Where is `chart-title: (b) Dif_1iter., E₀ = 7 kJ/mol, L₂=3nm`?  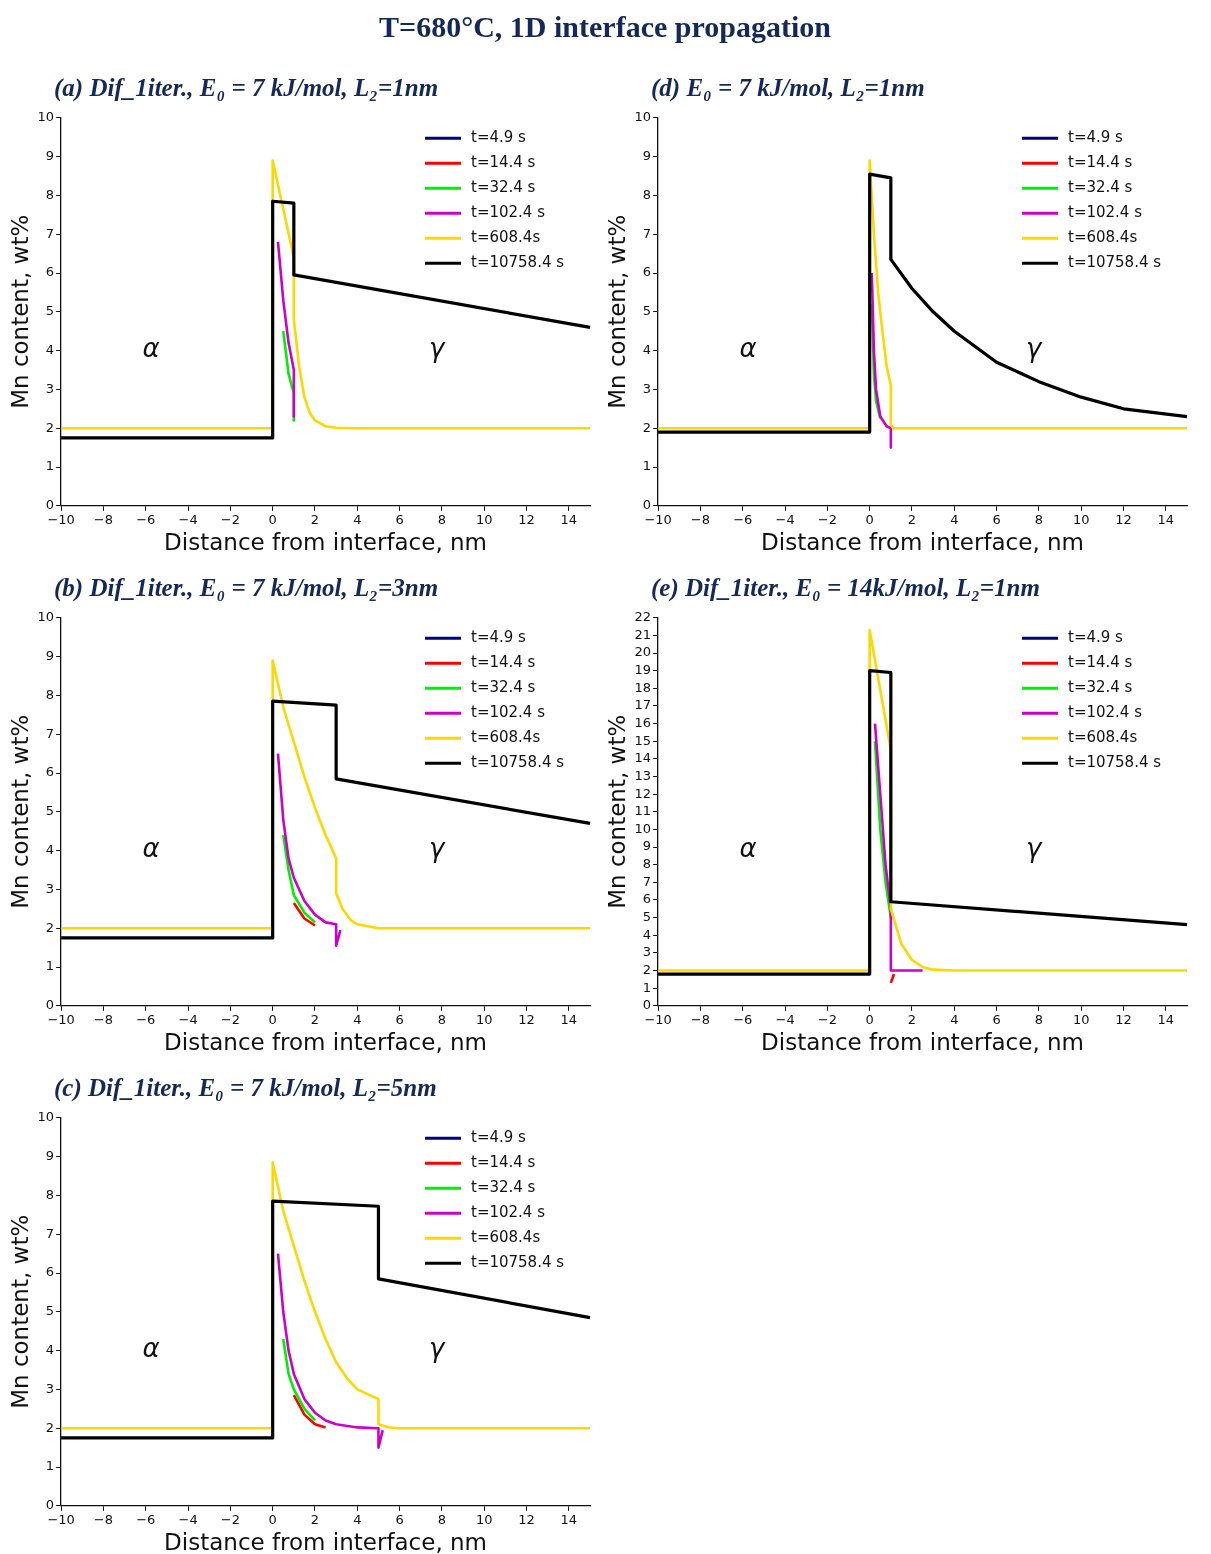
chart-title: (b) Dif_1iter., E₀ = 7 kJ/mol, L₂=3nm is located at coordinates (246, 589).